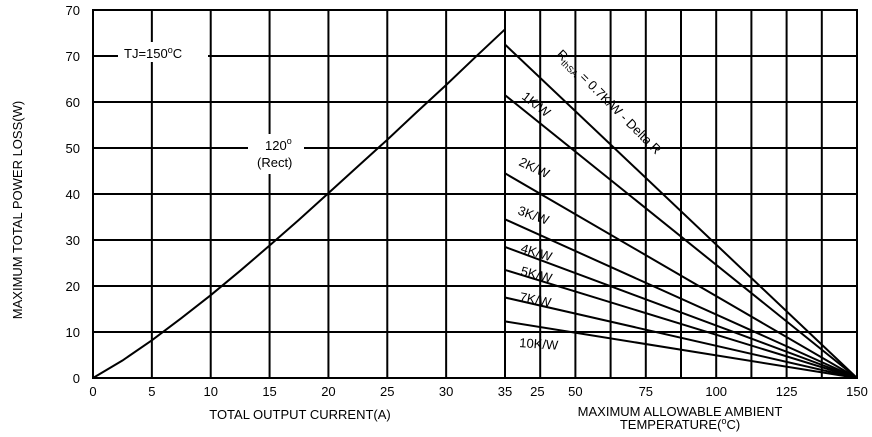 This screenshot has width=872, height=437. I want to click on x-tick-labels: 0 5 10 15 20 25 30 35 25 50 75 100 125 150, so click(478, 391).